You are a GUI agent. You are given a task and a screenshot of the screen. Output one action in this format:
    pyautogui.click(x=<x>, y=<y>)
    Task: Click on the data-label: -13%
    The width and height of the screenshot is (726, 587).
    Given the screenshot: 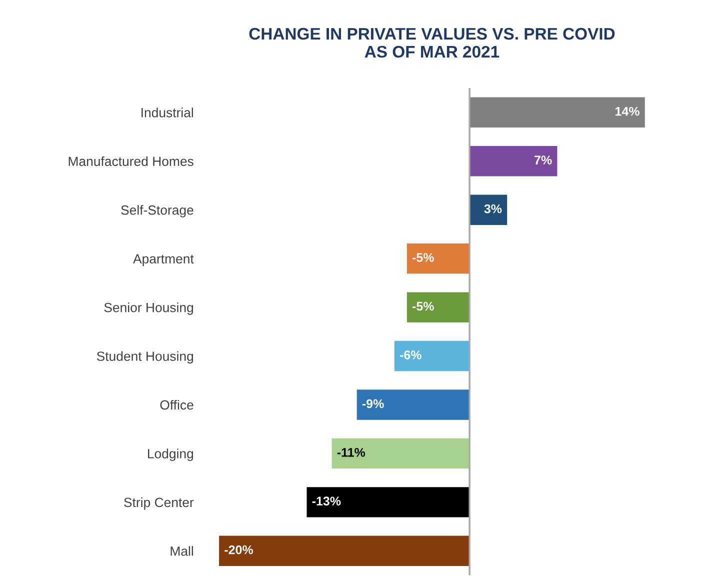 What is the action you would take?
    pyautogui.click(x=326, y=501)
    